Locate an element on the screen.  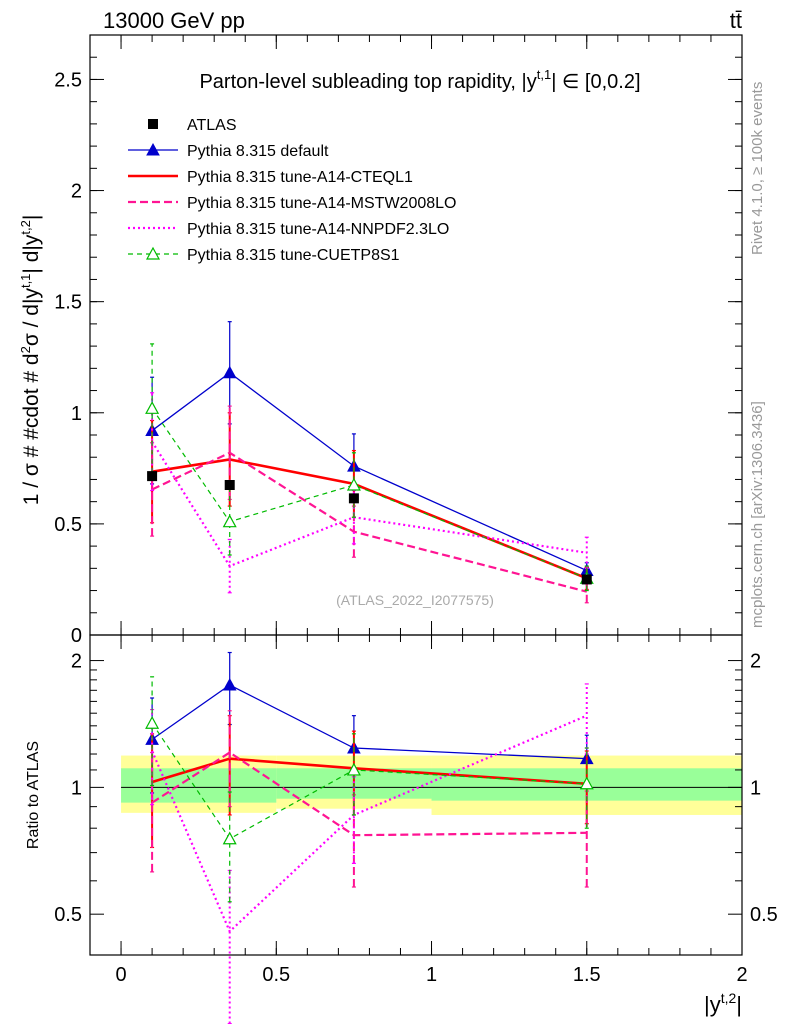
legend-marker-pythia-8-315-tune-cuetp8s1 is located at coordinates (153, 253).